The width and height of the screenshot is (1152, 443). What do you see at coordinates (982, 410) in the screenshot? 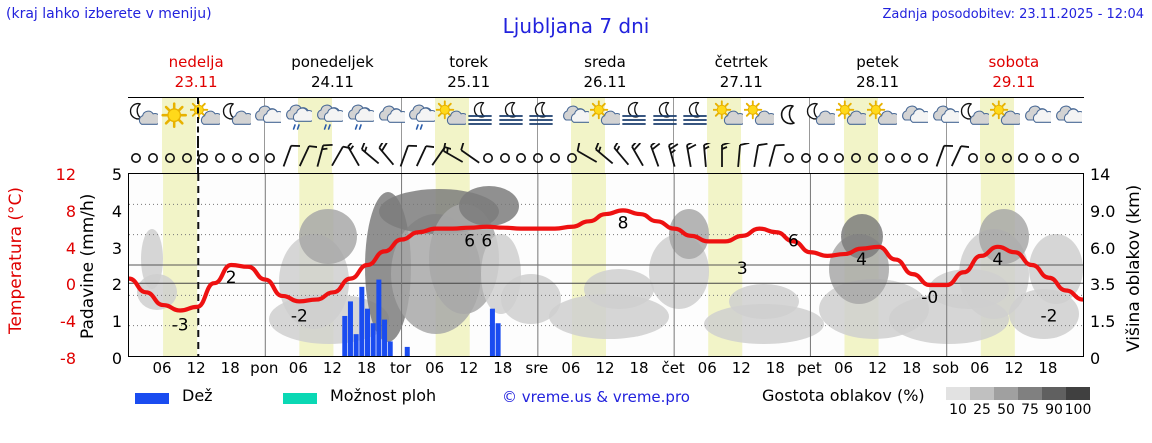
I see `cloud-density-tick: 25` at bounding box center [982, 410].